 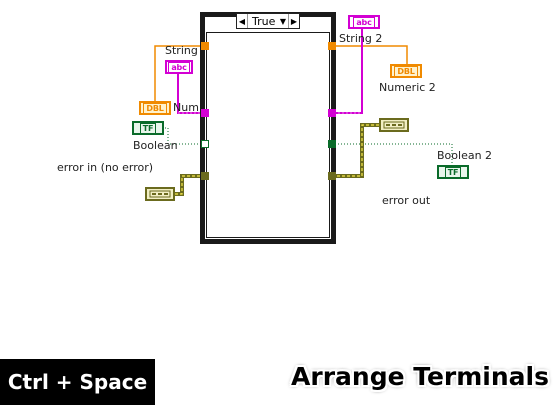 What do you see at coordinates (406, 200) in the screenshot?
I see `error-out-label: error out` at bounding box center [406, 200].